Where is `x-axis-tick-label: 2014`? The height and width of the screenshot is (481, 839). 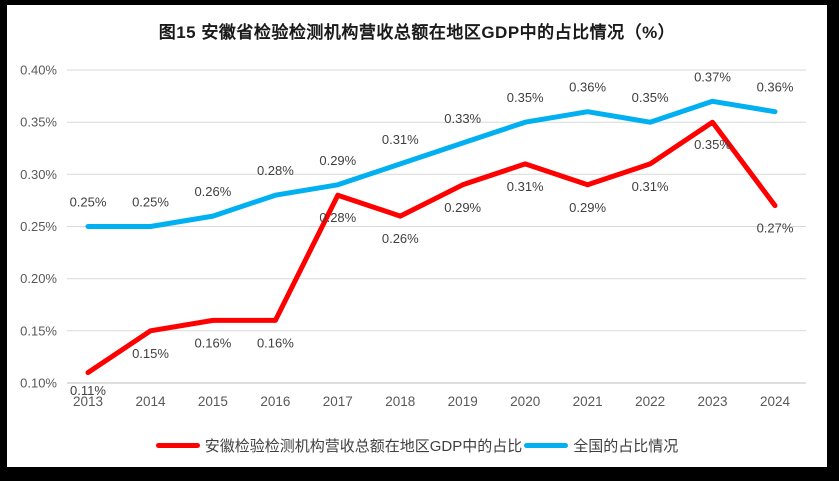
x-axis-tick-label: 2014 is located at coordinates (150, 401).